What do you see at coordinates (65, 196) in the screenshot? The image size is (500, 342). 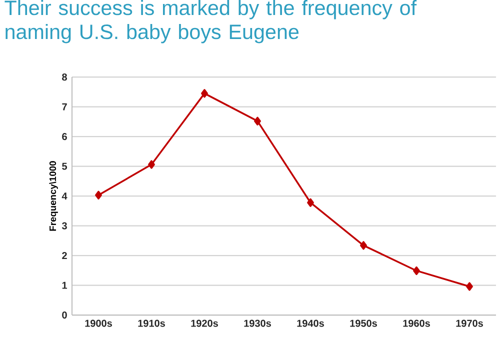 I see `y-tick-label: 4` at bounding box center [65, 196].